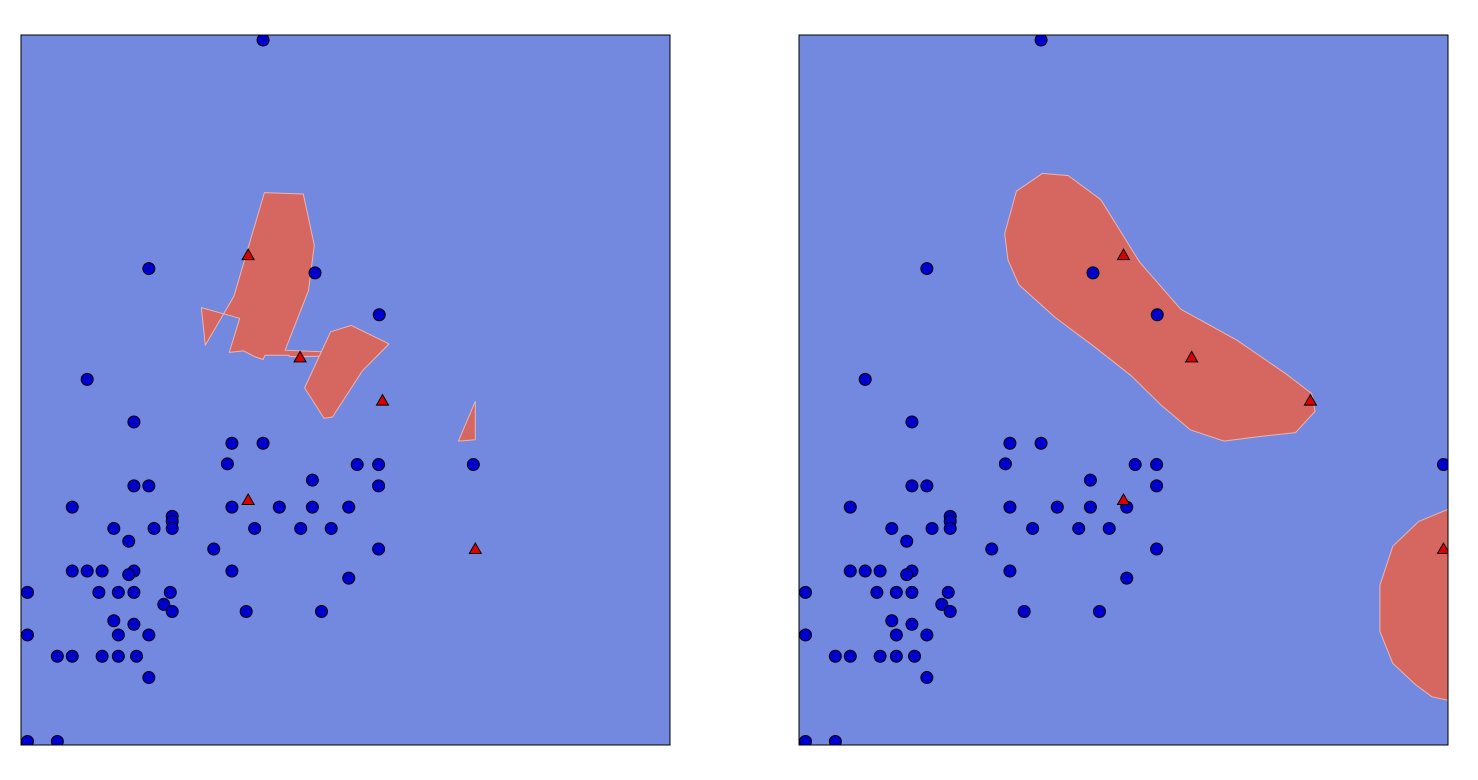 This screenshot has height=780, width=1478. I want to click on decision-region-c, so click(466, 421).